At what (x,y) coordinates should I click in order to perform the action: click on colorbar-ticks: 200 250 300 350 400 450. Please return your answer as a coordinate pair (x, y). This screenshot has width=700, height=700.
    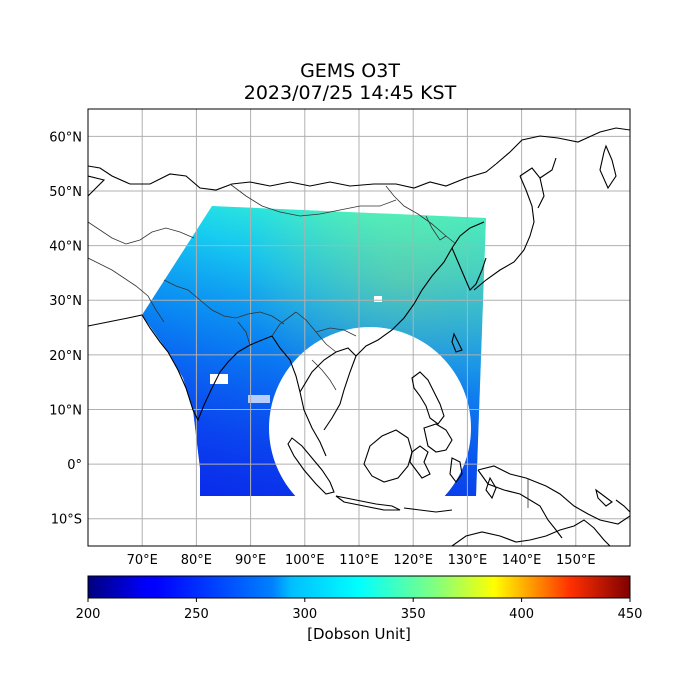
    Looking at the image, I should click on (359, 610).